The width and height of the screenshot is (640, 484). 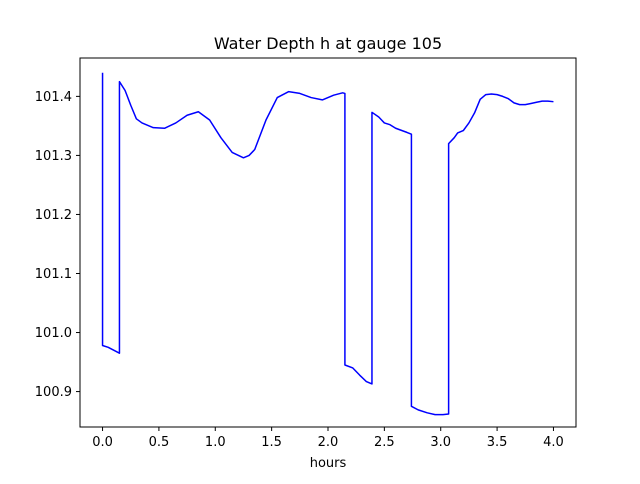 What do you see at coordinates (440, 442) in the screenshot?
I see `x-tick-label: 3.0` at bounding box center [440, 442].